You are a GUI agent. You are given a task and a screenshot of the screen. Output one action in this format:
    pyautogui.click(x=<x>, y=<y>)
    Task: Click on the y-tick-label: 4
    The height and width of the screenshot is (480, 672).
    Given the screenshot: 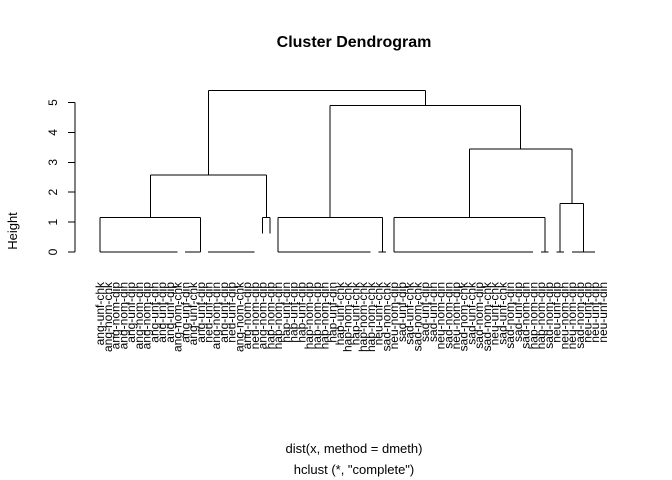 What is the action you would take?
    pyautogui.click(x=53, y=132)
    